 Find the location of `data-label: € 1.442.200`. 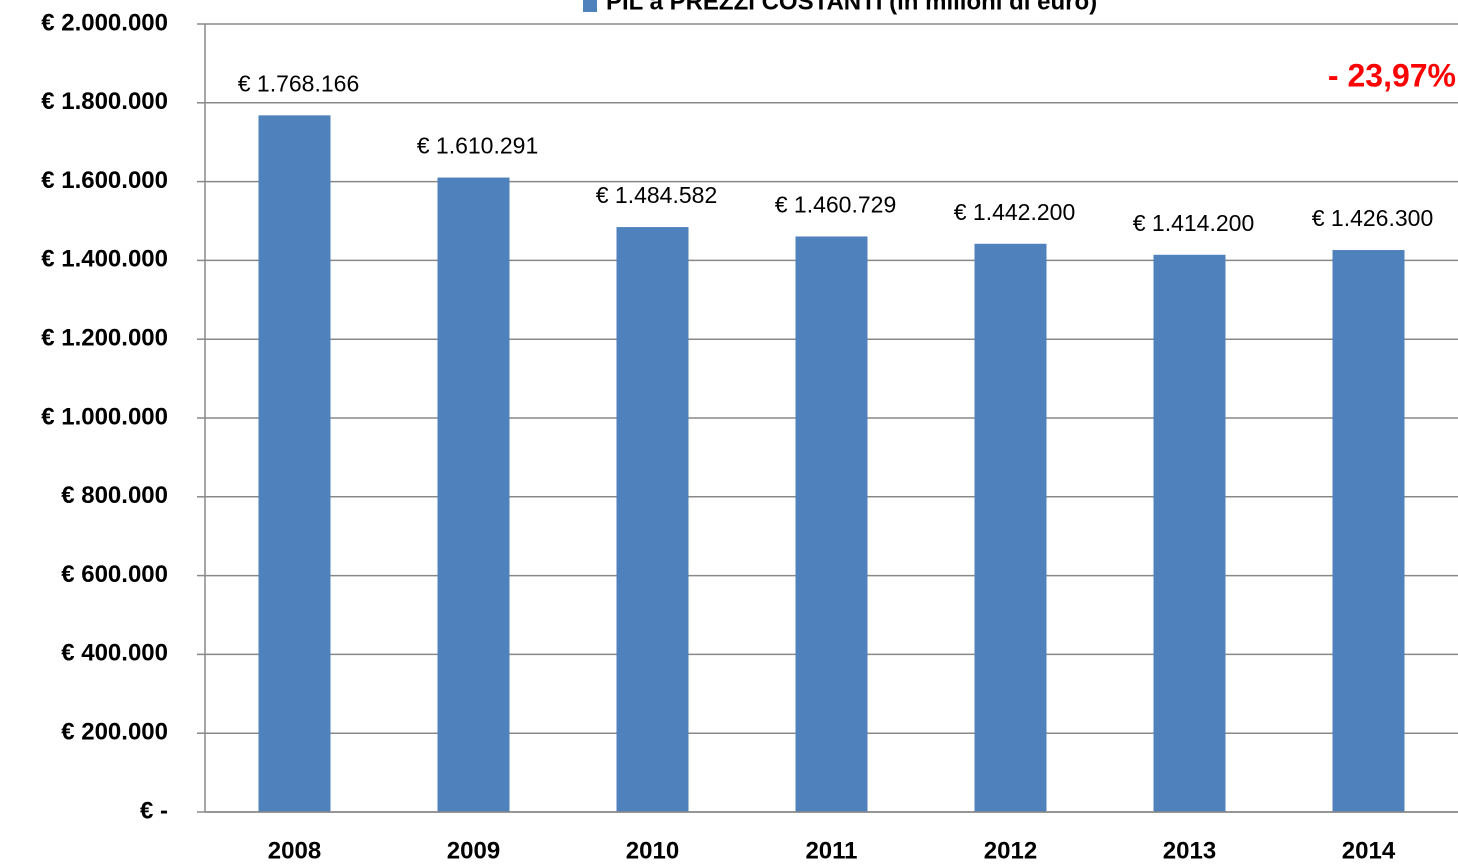

data-label: € 1.442.200 is located at coordinates (1015, 212).